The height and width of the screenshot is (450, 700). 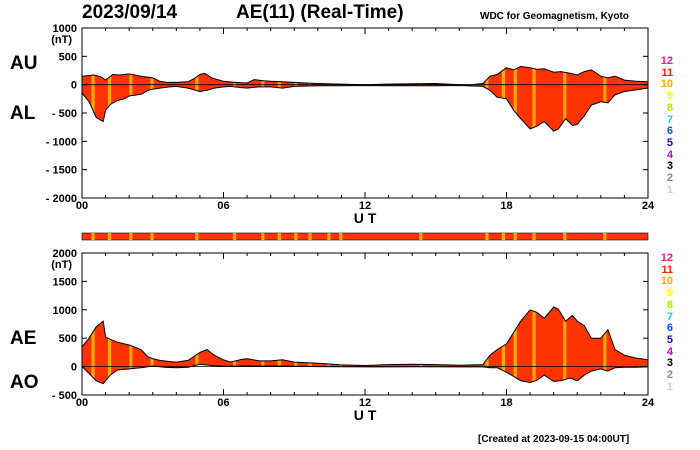 I want to click on station-count-legend-top: 12 11 10 9 8 7 6 5 4 3 2 1, so click(x=662, y=125).